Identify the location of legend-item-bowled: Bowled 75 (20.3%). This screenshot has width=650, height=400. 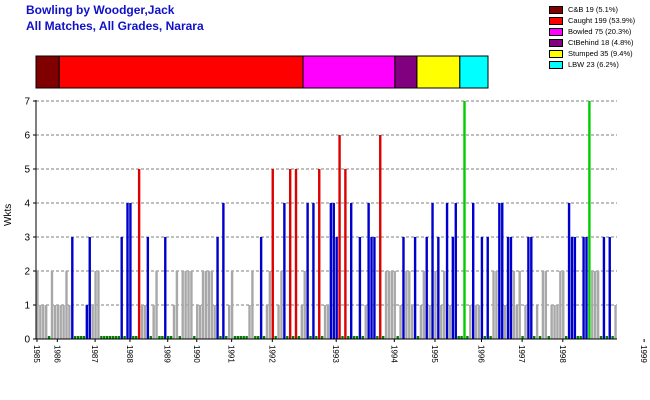
(592, 31).